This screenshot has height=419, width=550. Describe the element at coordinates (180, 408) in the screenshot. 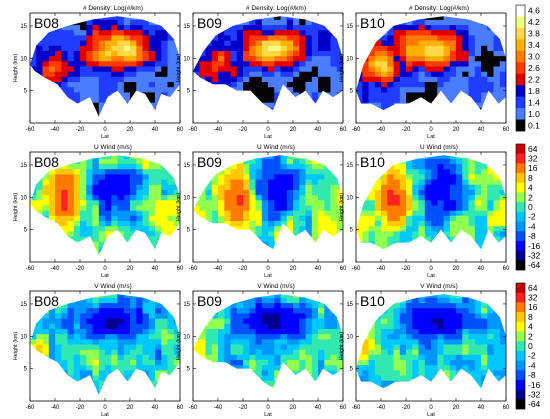

I see `x-tick-label: 60` at that location.